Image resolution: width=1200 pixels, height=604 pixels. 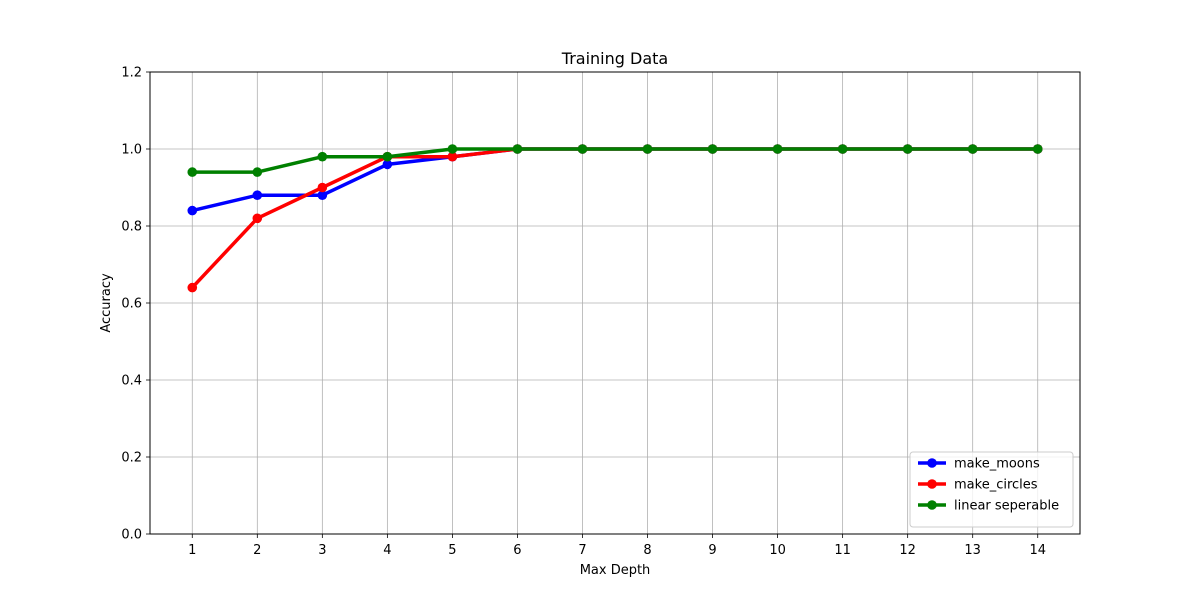 What do you see at coordinates (842, 550) in the screenshot?
I see `x-tick-label: 11` at bounding box center [842, 550].